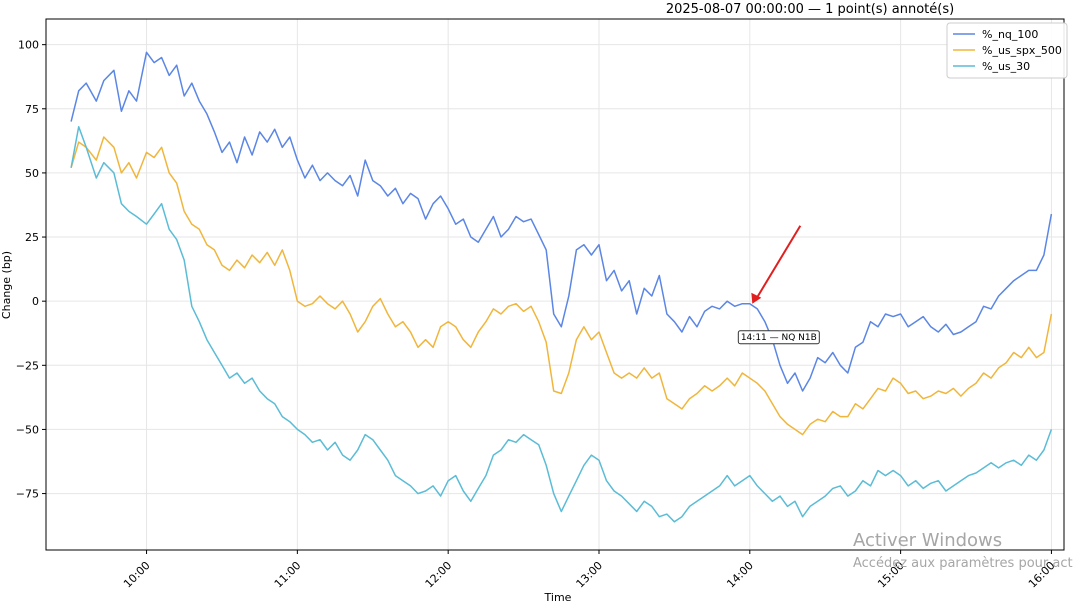  What do you see at coordinates (32, 173) in the screenshot?
I see `y-tick-label: 50` at bounding box center [32, 173].